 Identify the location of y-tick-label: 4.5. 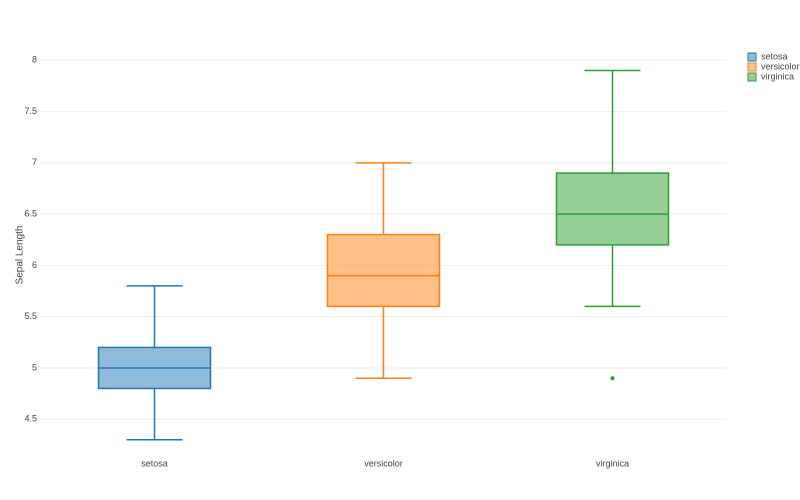
(30, 419).